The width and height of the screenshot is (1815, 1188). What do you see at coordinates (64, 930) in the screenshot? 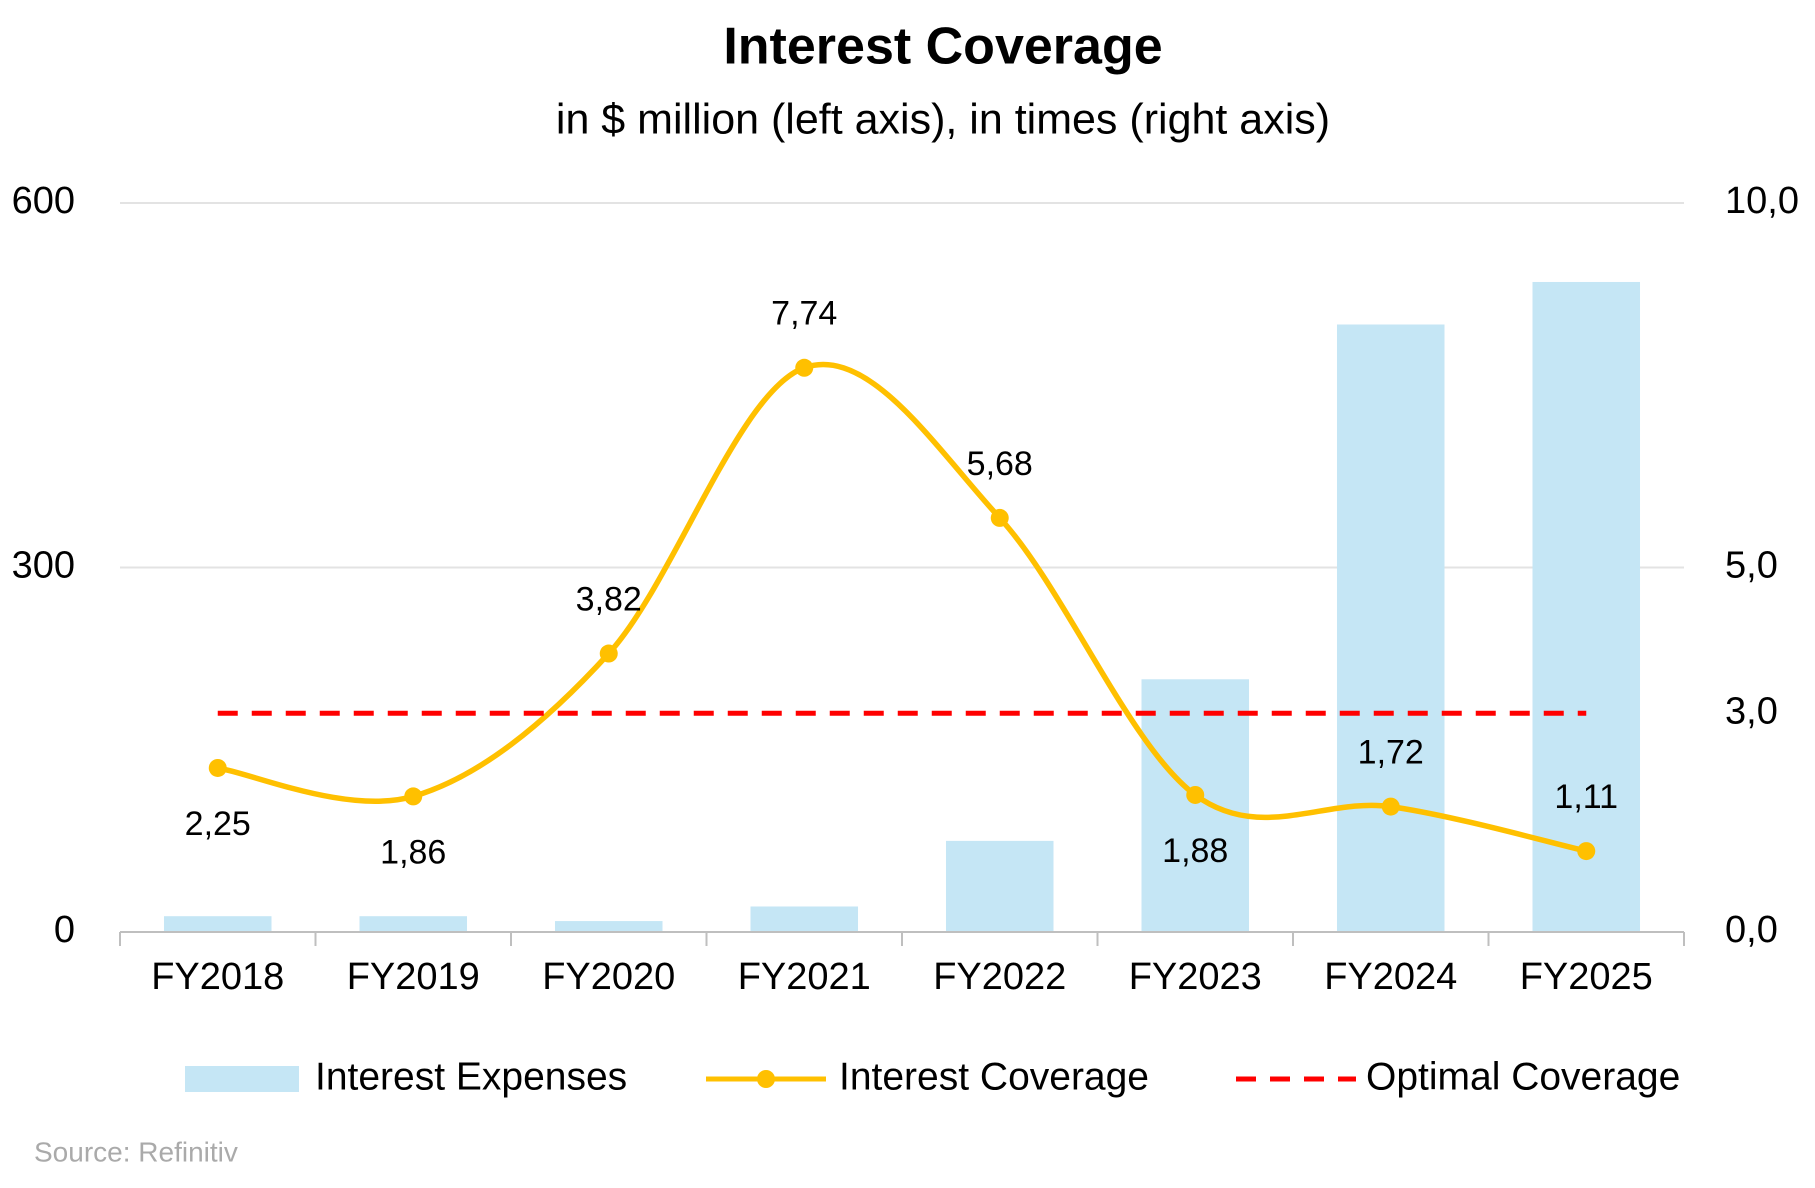
I see `y-tick-label: 0` at bounding box center [64, 930].